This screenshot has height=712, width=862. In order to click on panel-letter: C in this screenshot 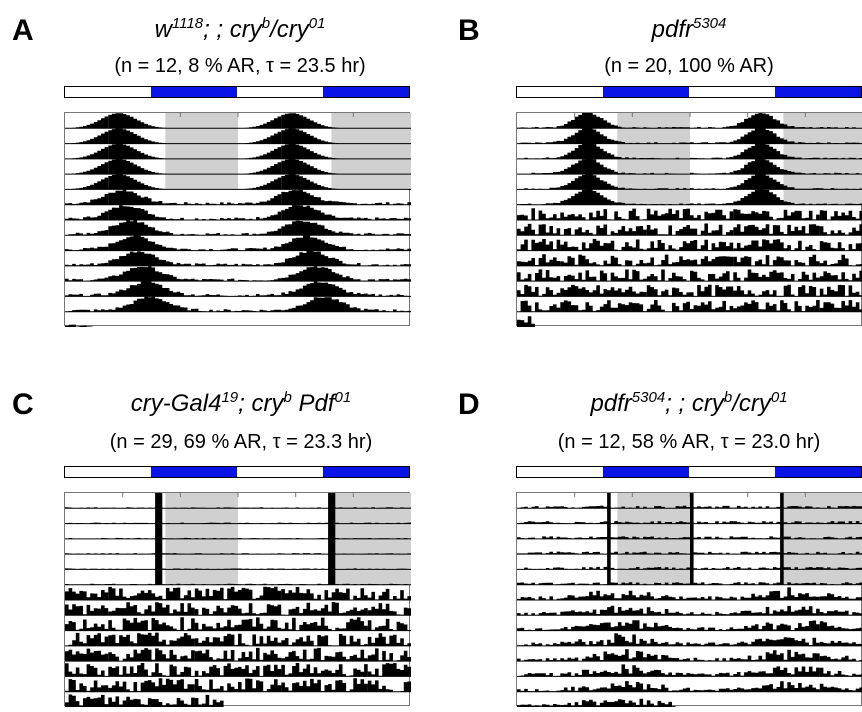, I will do `click(23, 404)`.